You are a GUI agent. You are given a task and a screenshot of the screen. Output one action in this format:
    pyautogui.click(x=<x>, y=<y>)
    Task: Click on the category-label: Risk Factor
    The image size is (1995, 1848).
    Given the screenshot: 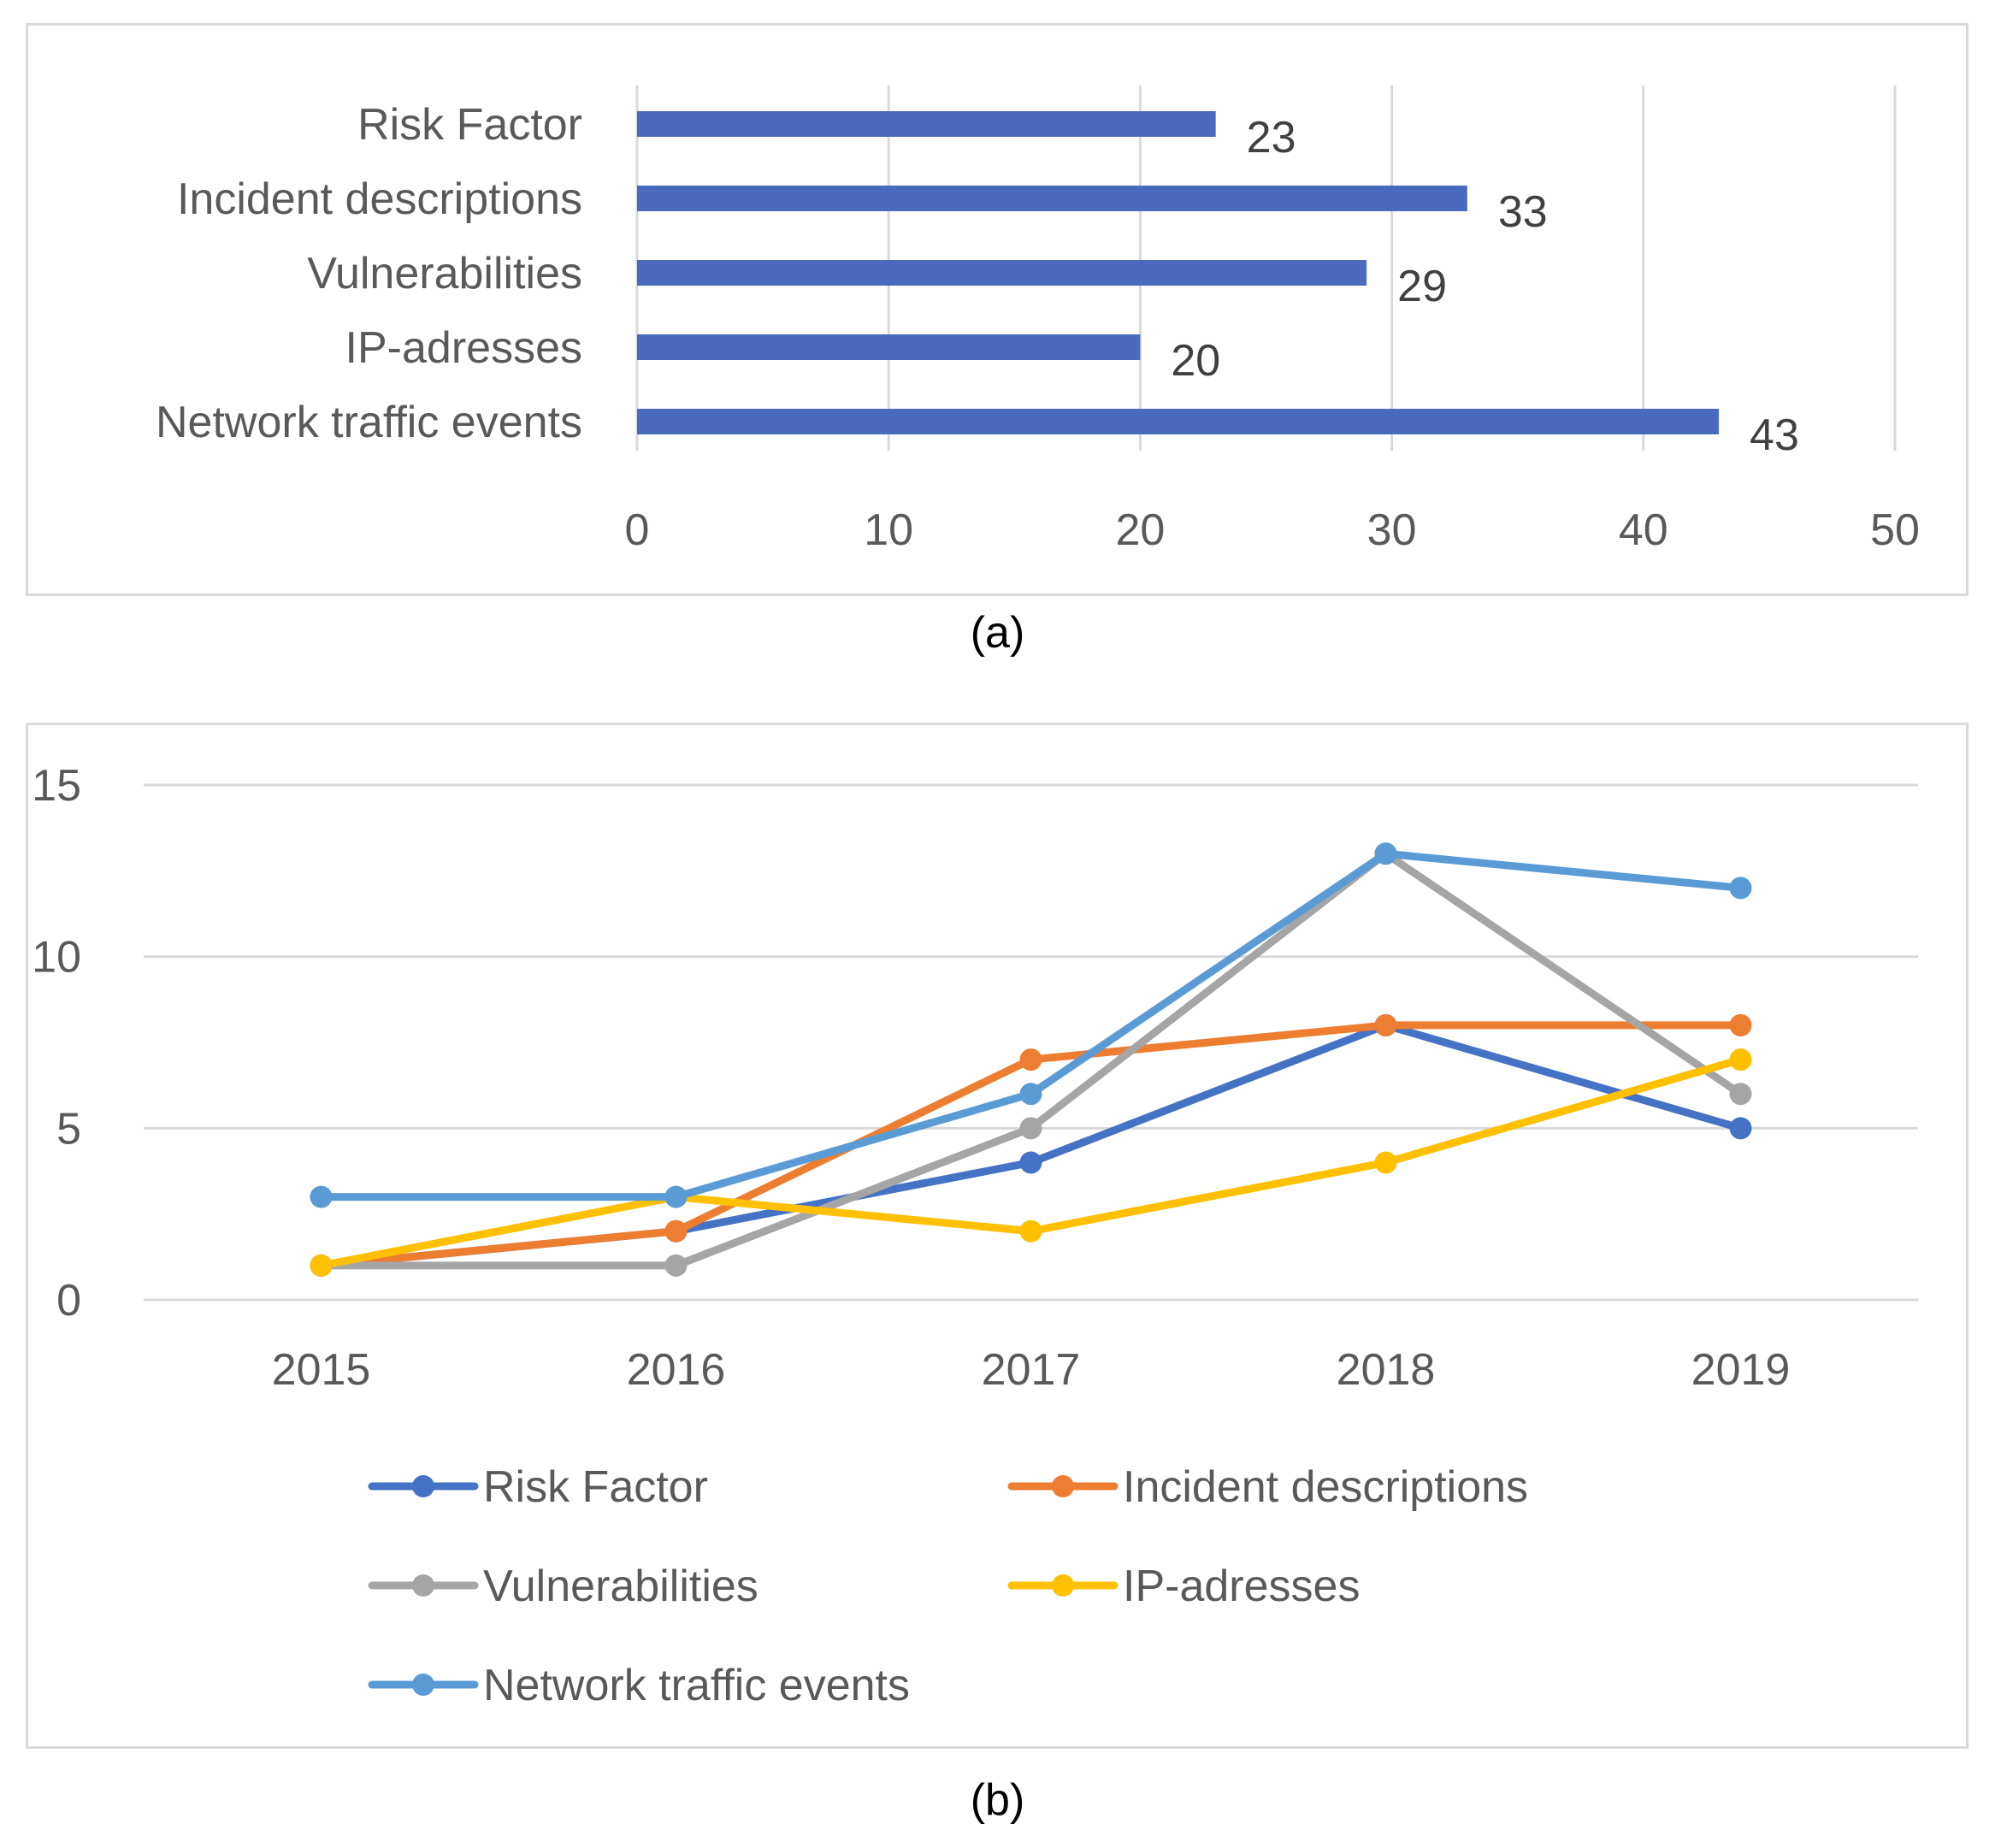 What is the action you would take?
    pyautogui.click(x=469, y=125)
    